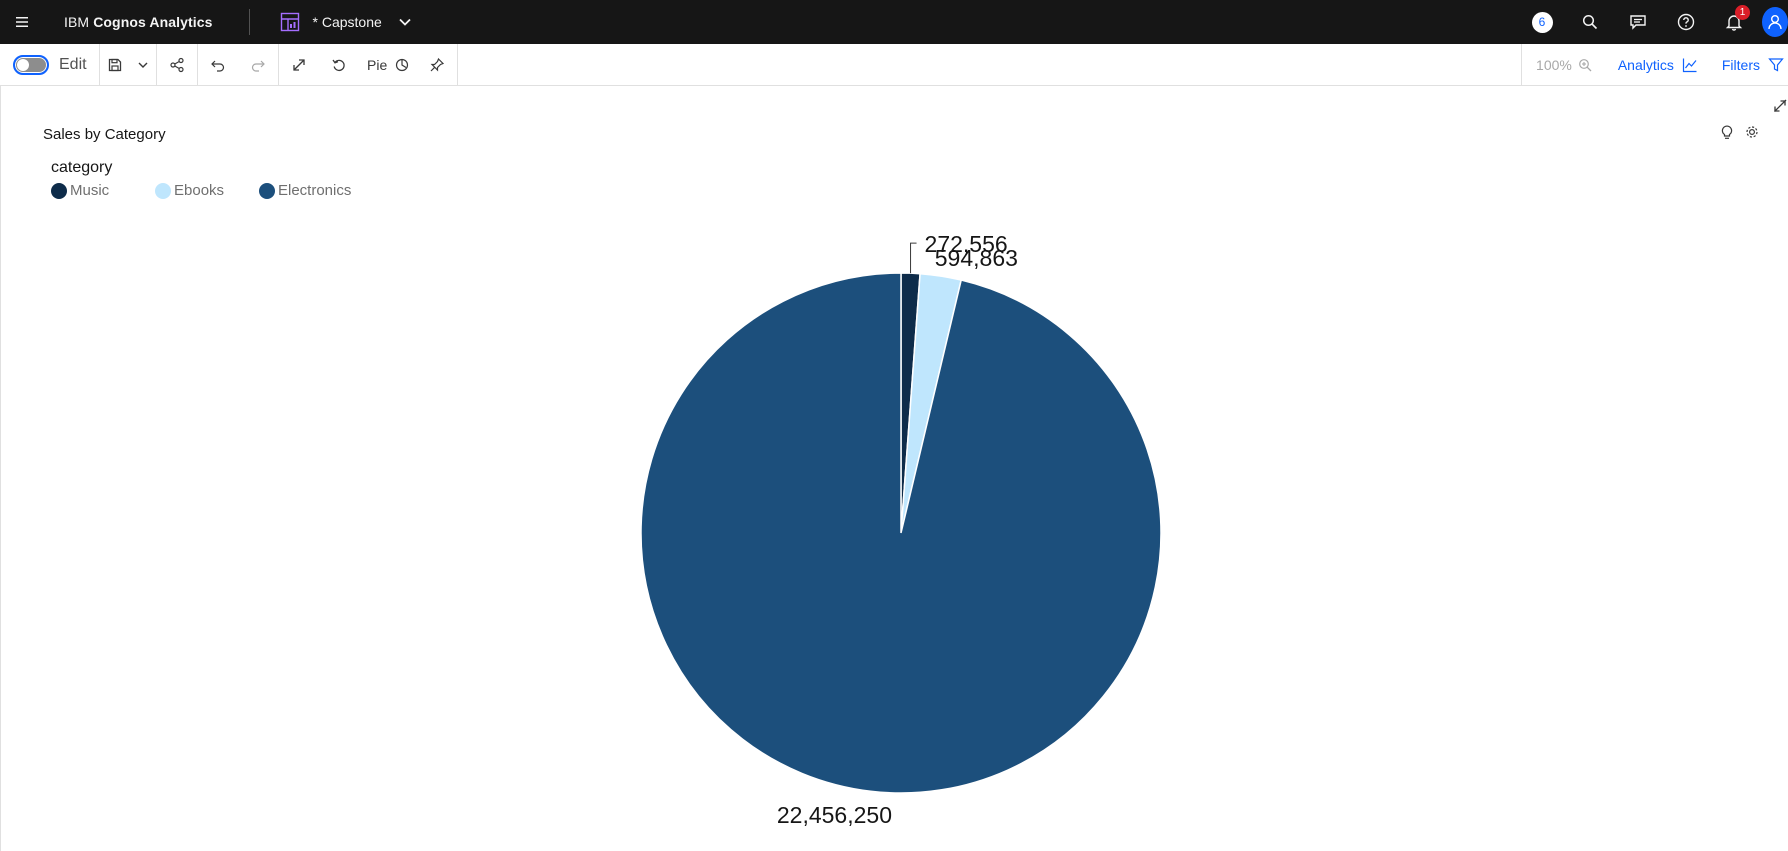  What do you see at coordinates (894, 22) in the screenshot?
I see `top-navigation-bar: IBM Cognos Analytics * Capstone 6` at bounding box center [894, 22].